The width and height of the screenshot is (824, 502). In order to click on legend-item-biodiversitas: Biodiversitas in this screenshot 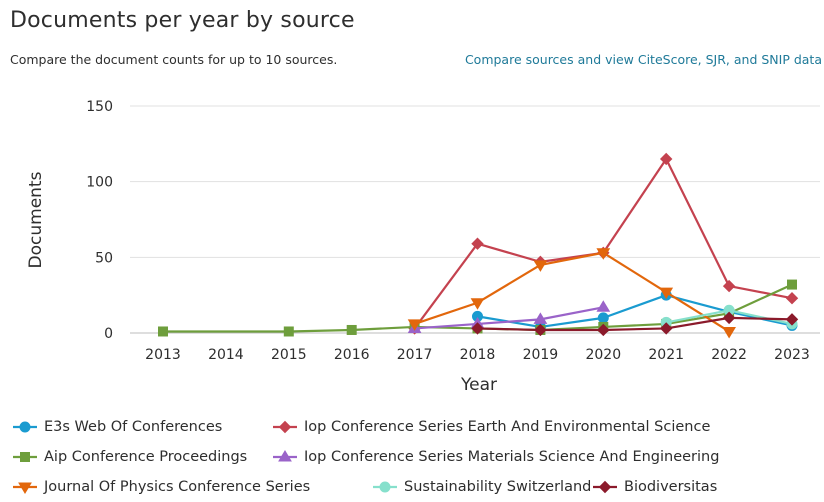, I will do `click(654, 487)`.